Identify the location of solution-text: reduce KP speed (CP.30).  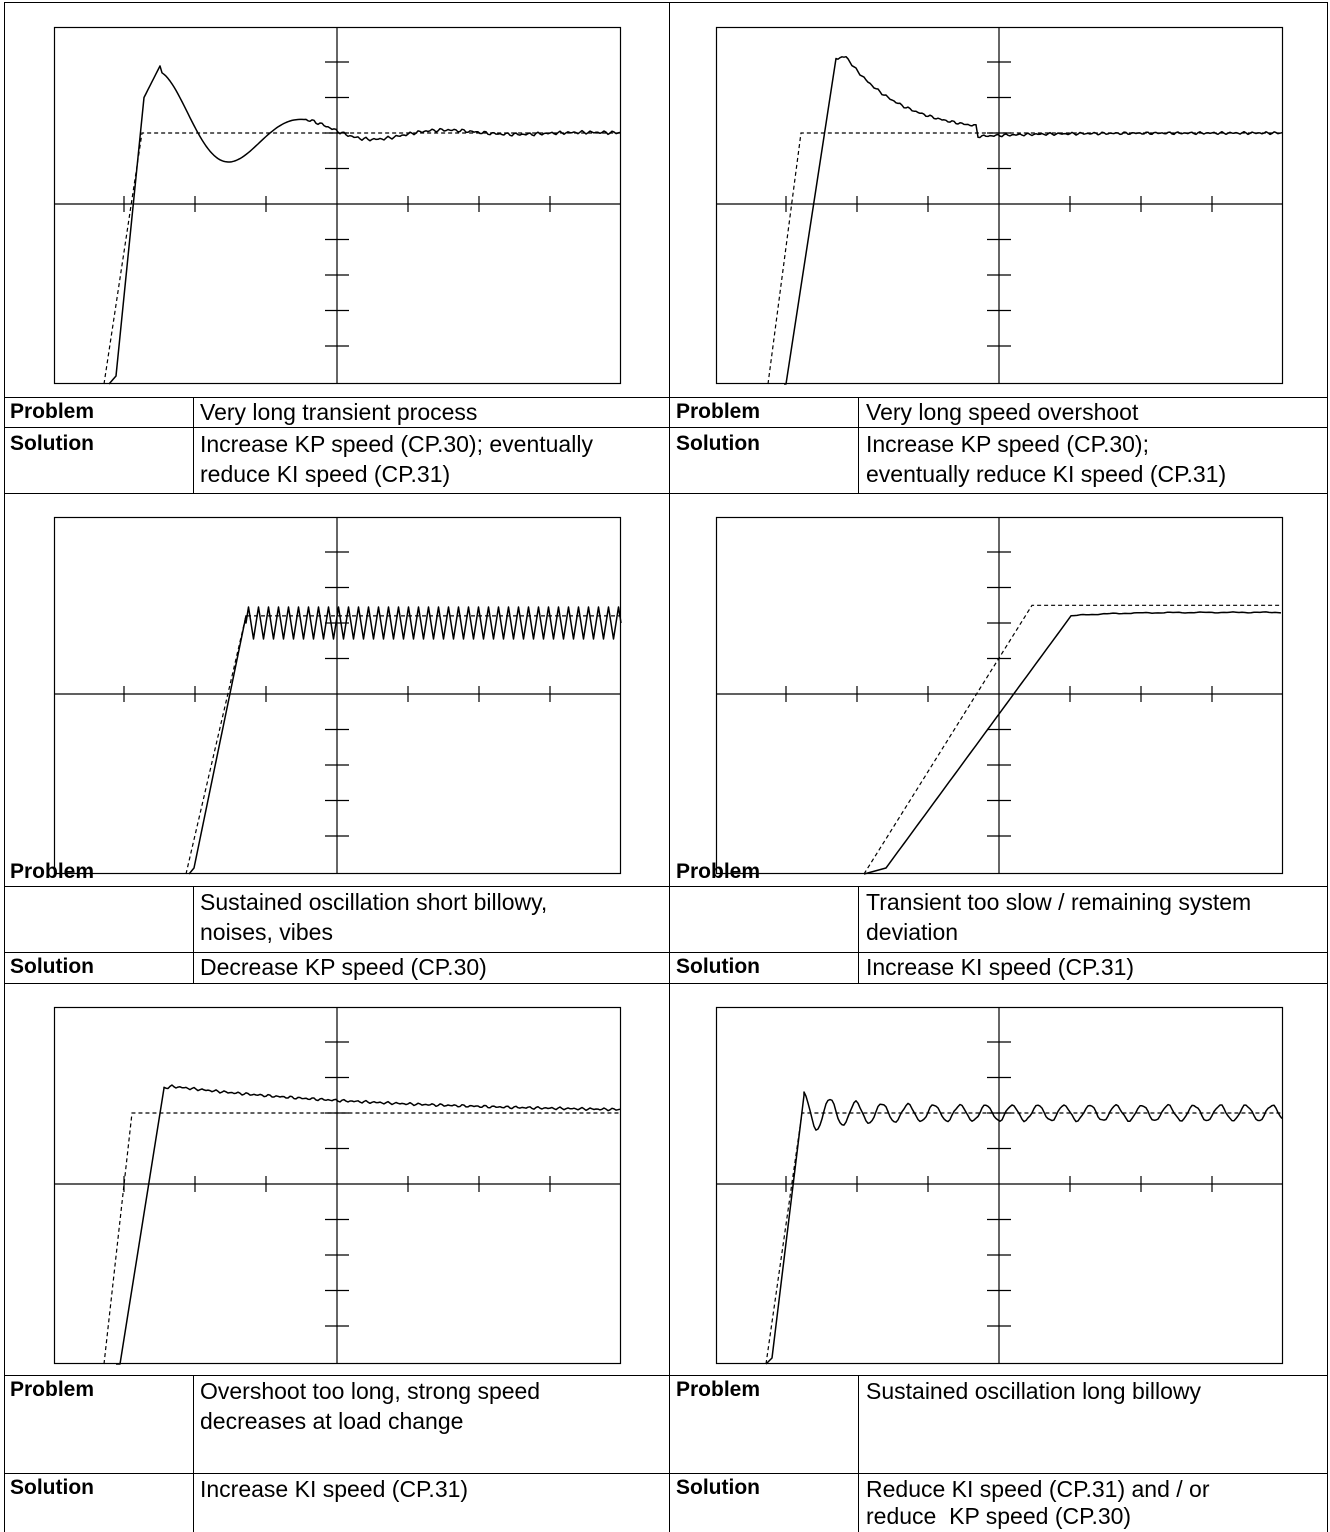
(999, 1516).